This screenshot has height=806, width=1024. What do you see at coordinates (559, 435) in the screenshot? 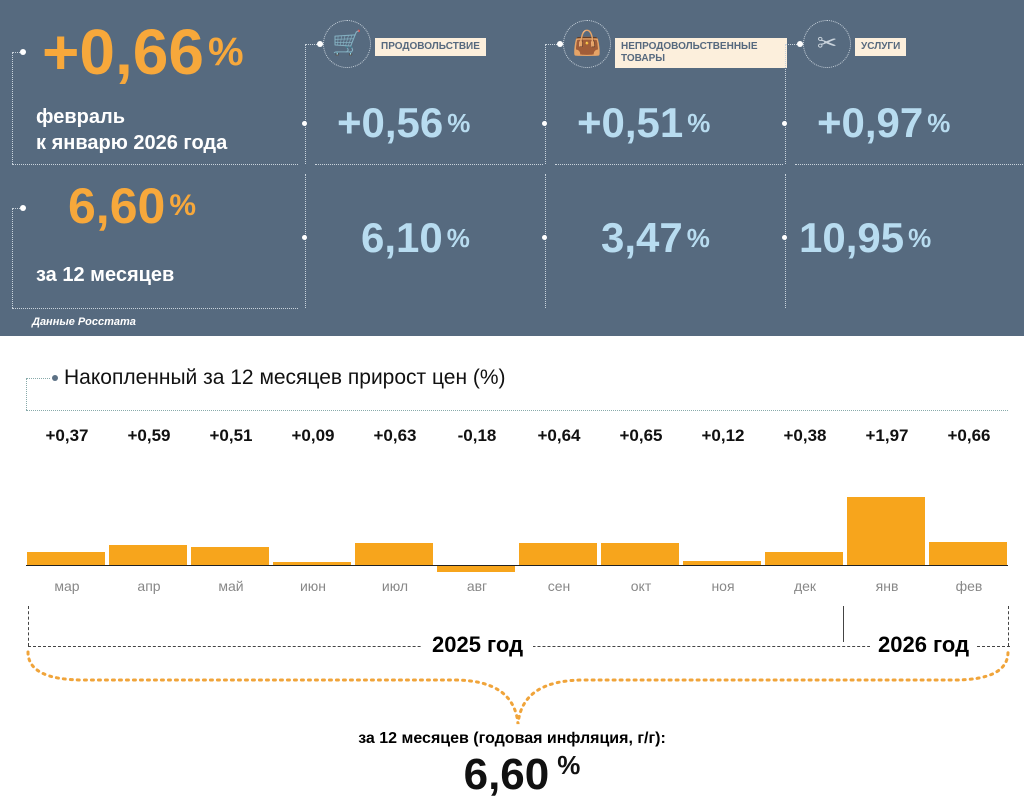
I see `value-label: +0,64` at bounding box center [559, 435].